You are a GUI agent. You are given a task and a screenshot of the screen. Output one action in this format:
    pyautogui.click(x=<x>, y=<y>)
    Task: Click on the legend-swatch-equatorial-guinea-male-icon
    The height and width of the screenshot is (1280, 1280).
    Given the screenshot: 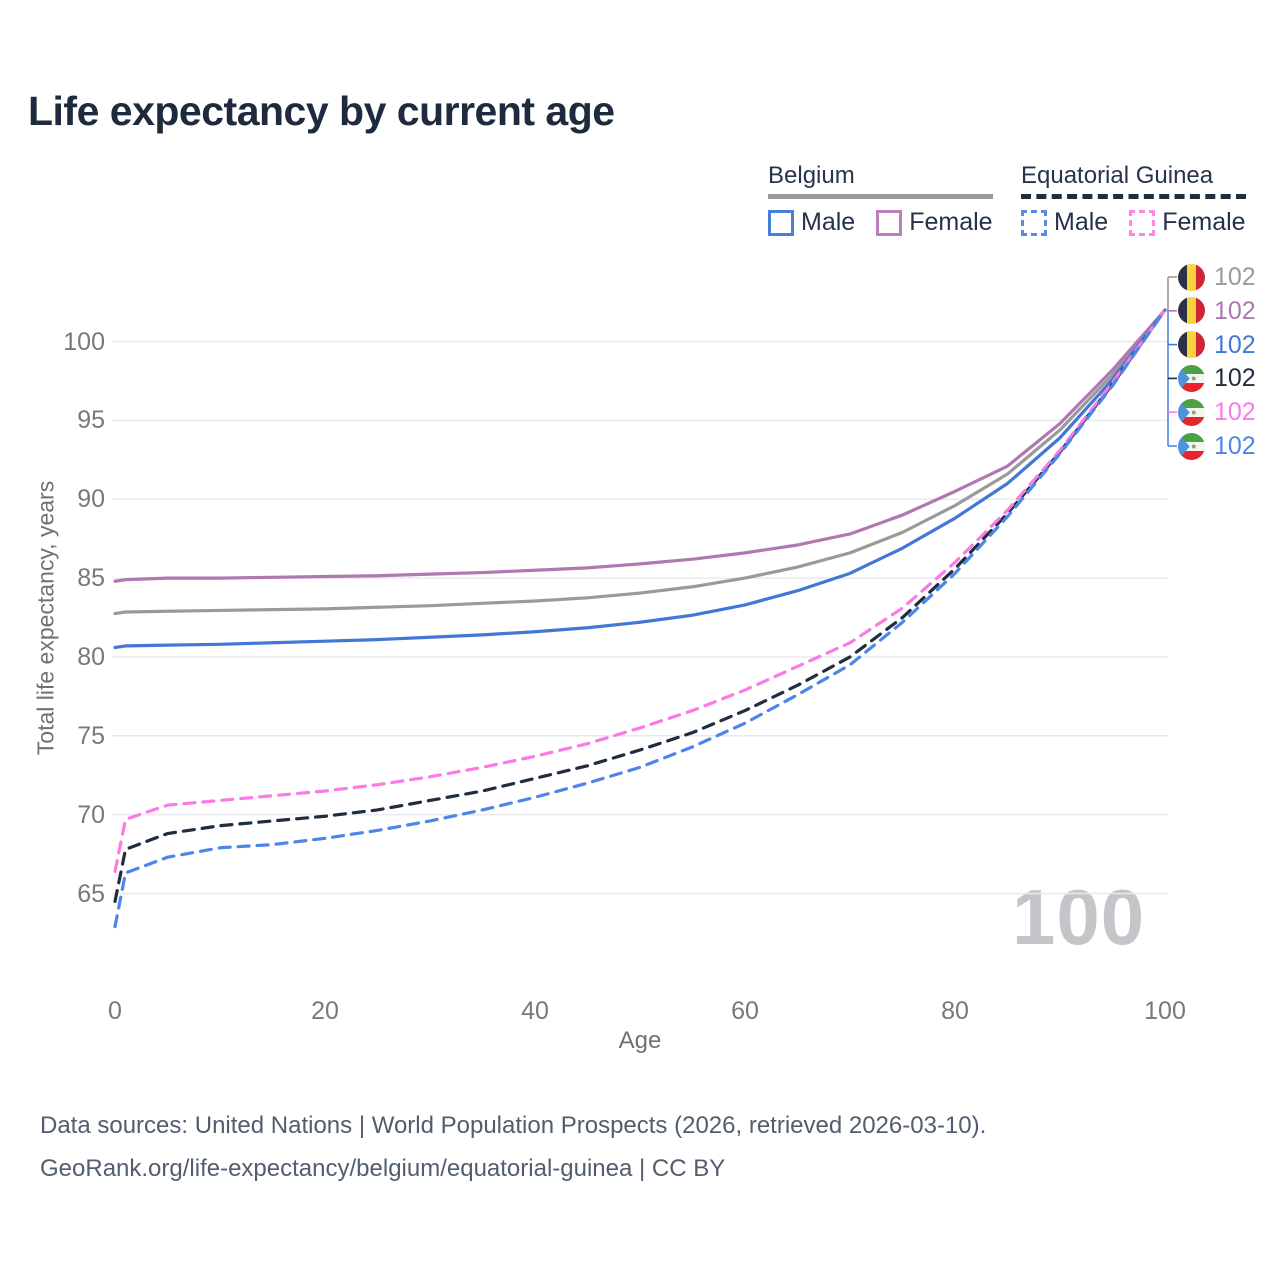 What is the action you would take?
    pyautogui.click(x=1034, y=222)
    